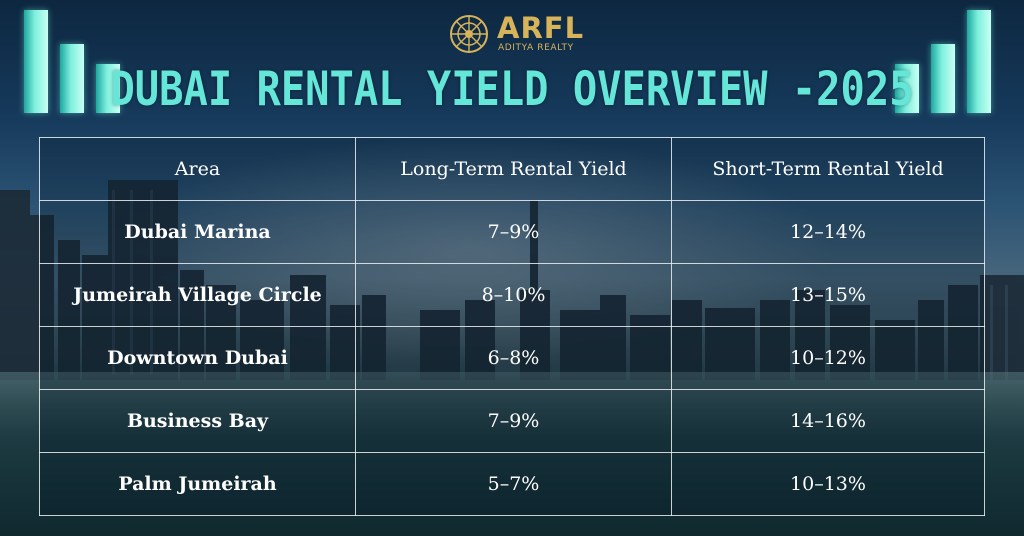 The image size is (1024, 536). I want to click on company-logo: ARFL ADITYA REALTY, so click(519, 35).